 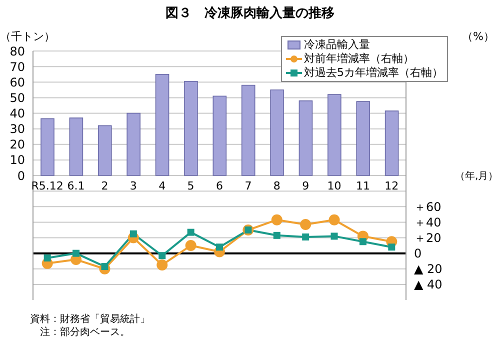 I want to click on x-tick-label: 9, so click(x=306, y=186).